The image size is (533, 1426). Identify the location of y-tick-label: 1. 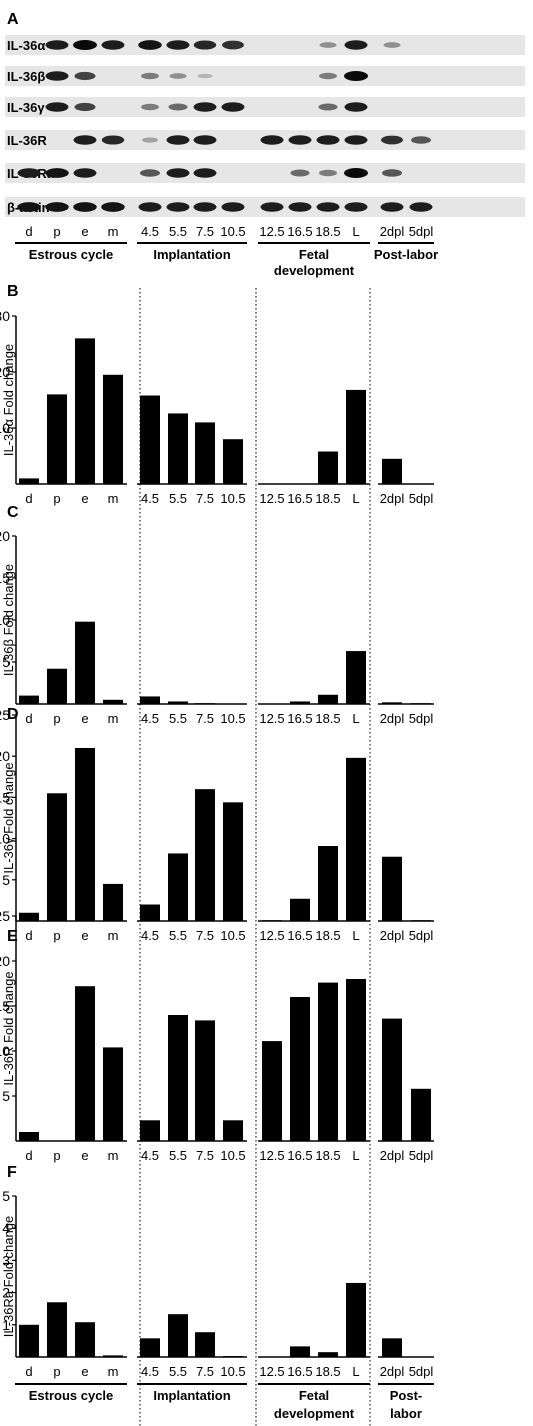
(6, 1325).